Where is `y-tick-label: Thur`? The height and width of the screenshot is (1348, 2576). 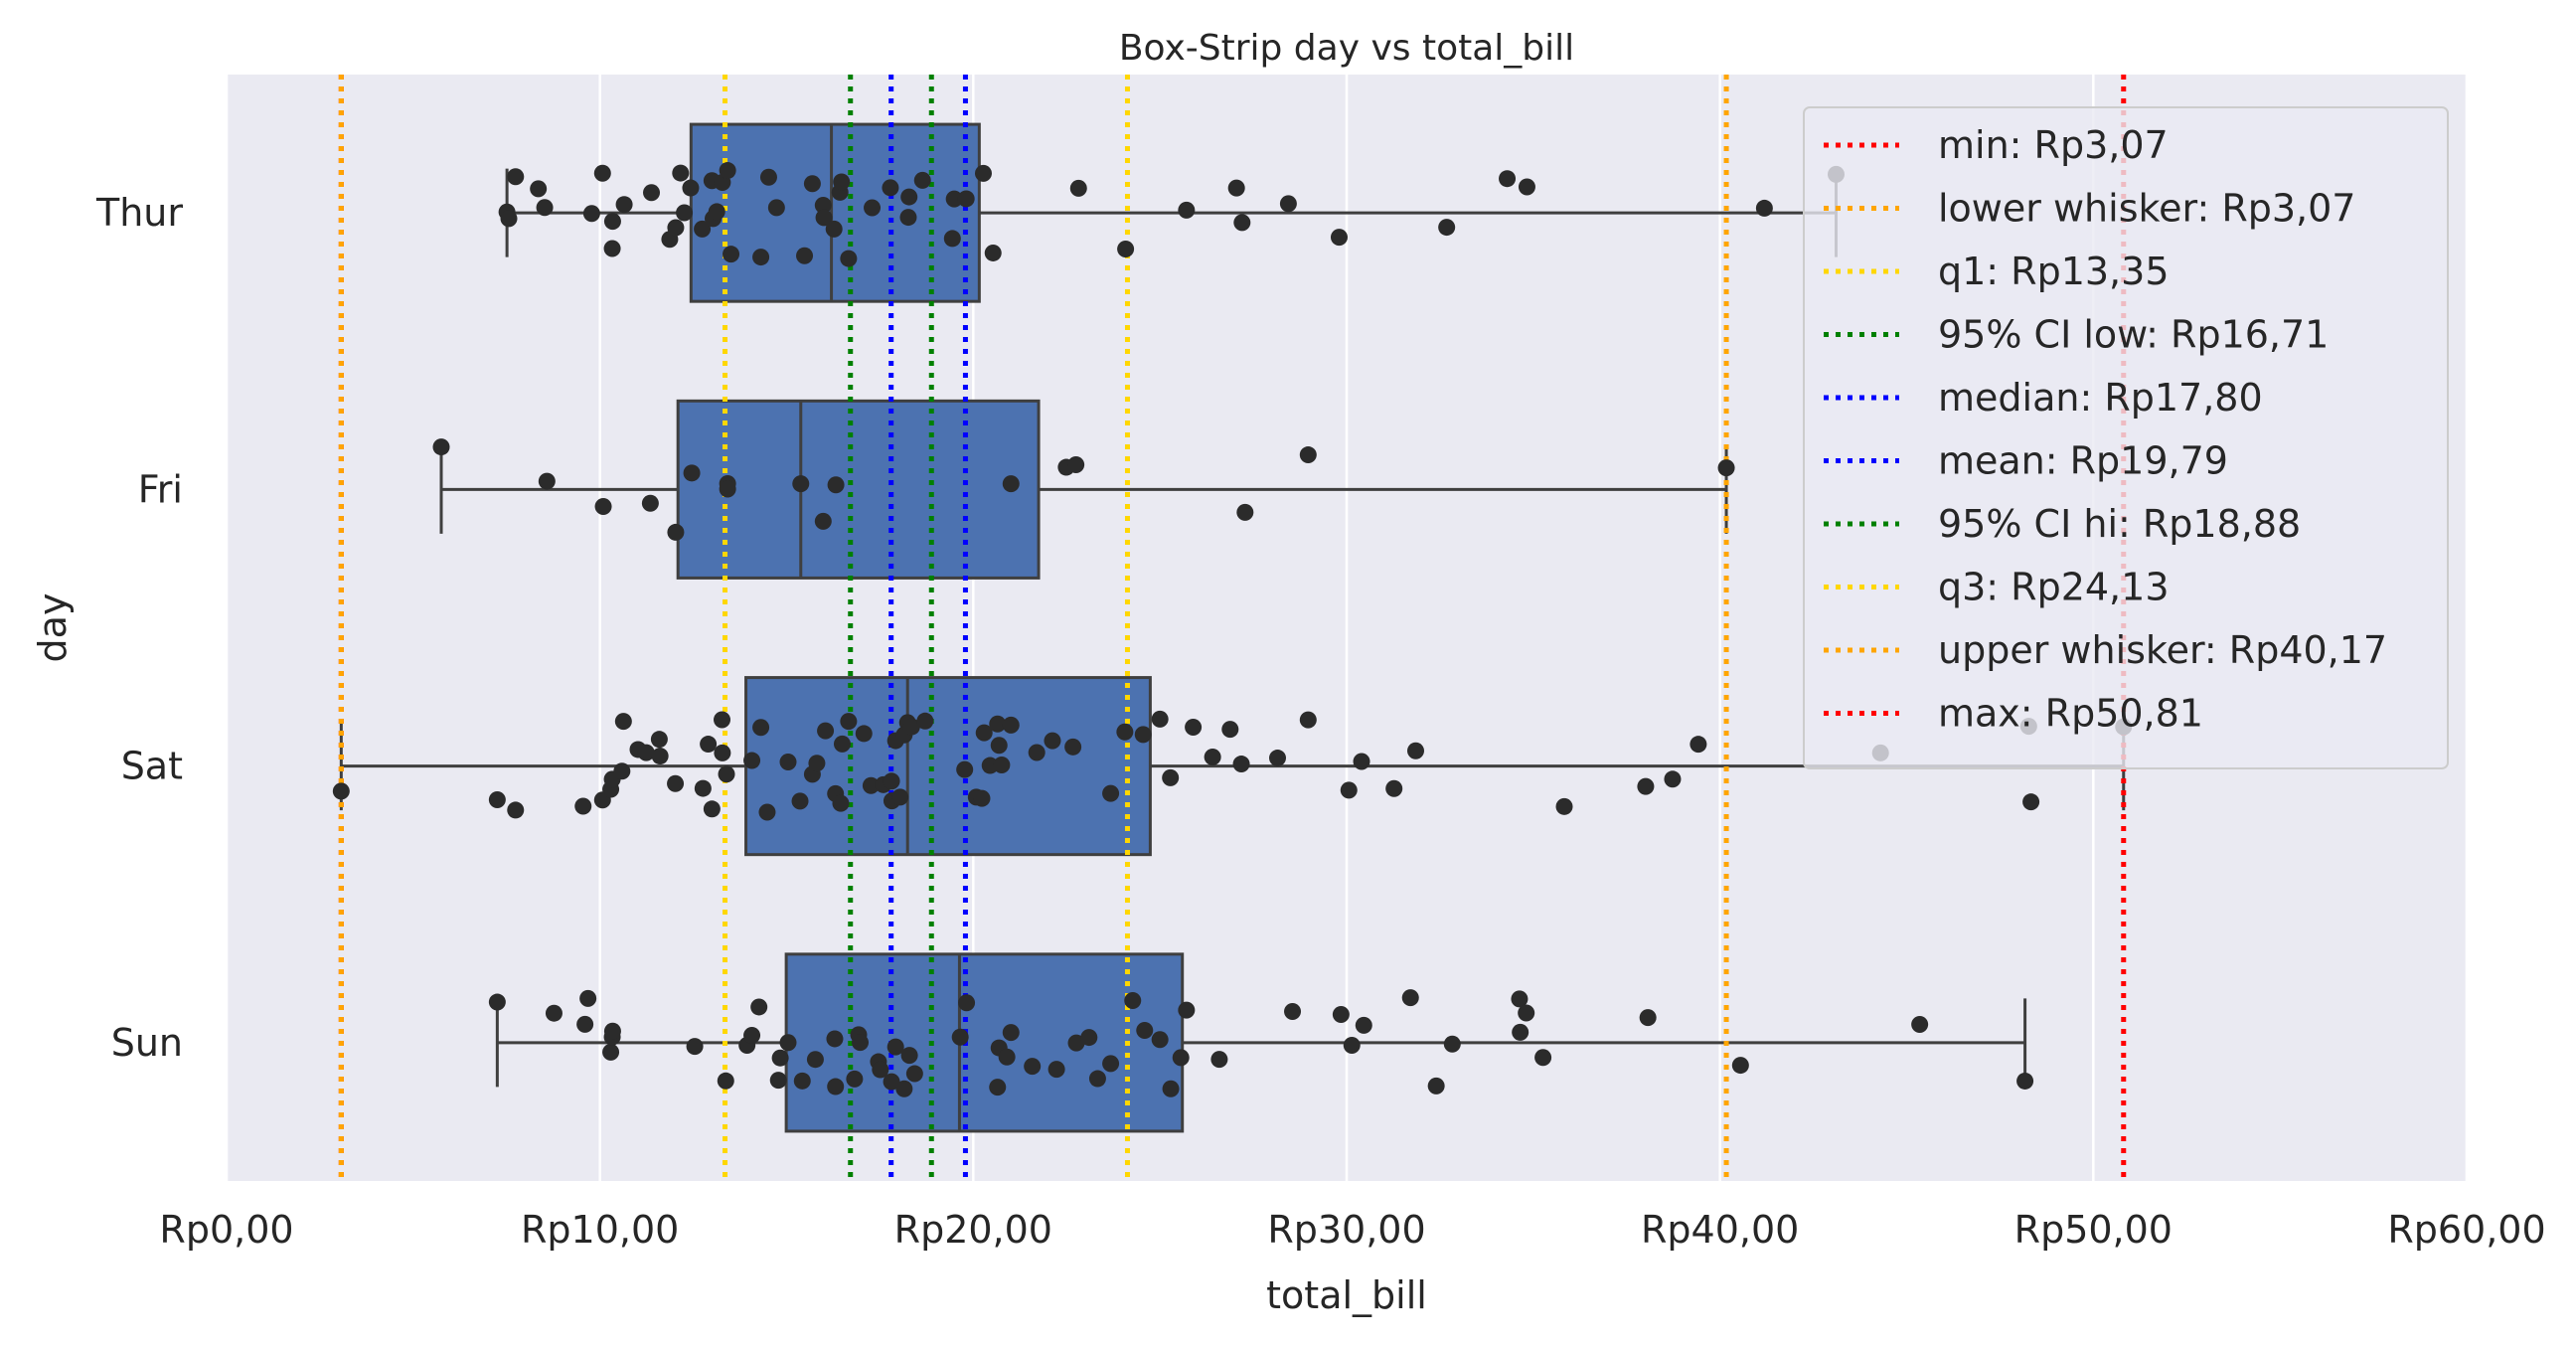 y-tick-label: Thur is located at coordinates (139, 213).